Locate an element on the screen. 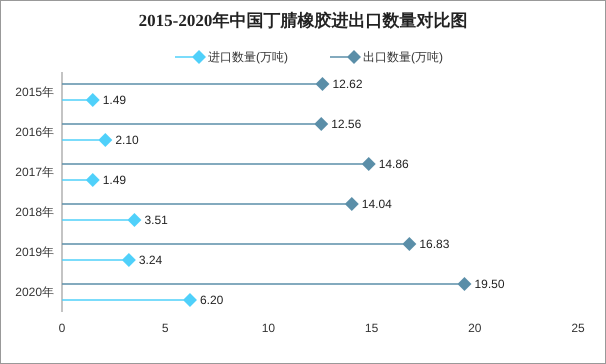  data-label: 2.10 is located at coordinates (127, 140).